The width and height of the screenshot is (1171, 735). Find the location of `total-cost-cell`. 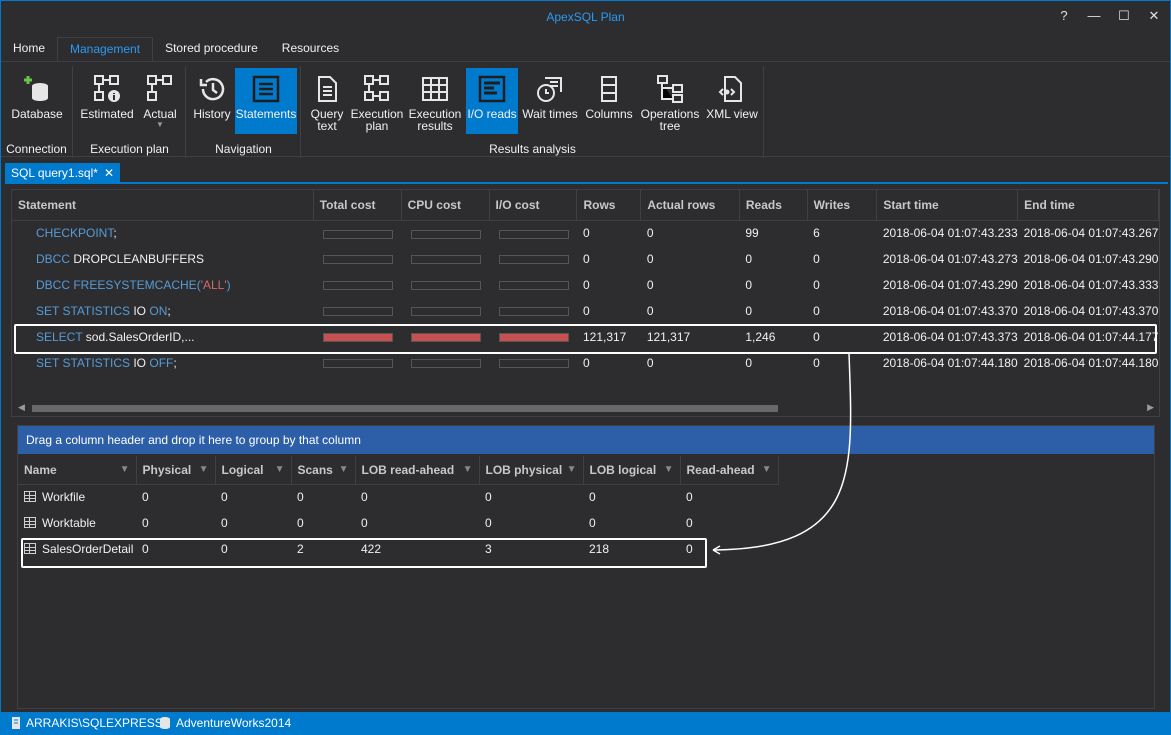

total-cost-cell is located at coordinates (357, 259).